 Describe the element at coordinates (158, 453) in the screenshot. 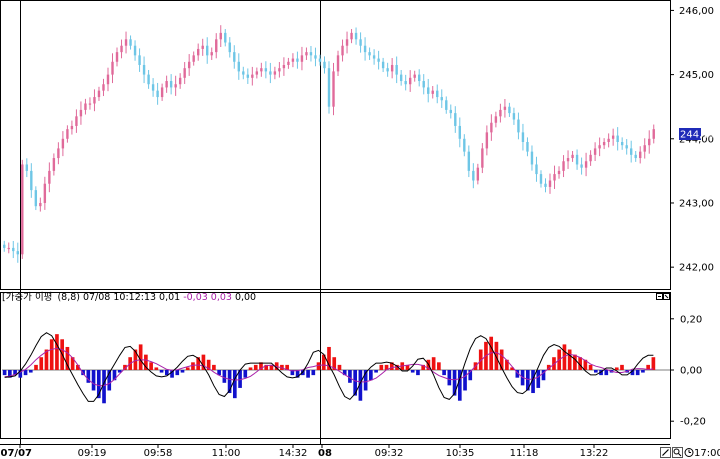

I see `x-tick-label: 09:58` at that location.